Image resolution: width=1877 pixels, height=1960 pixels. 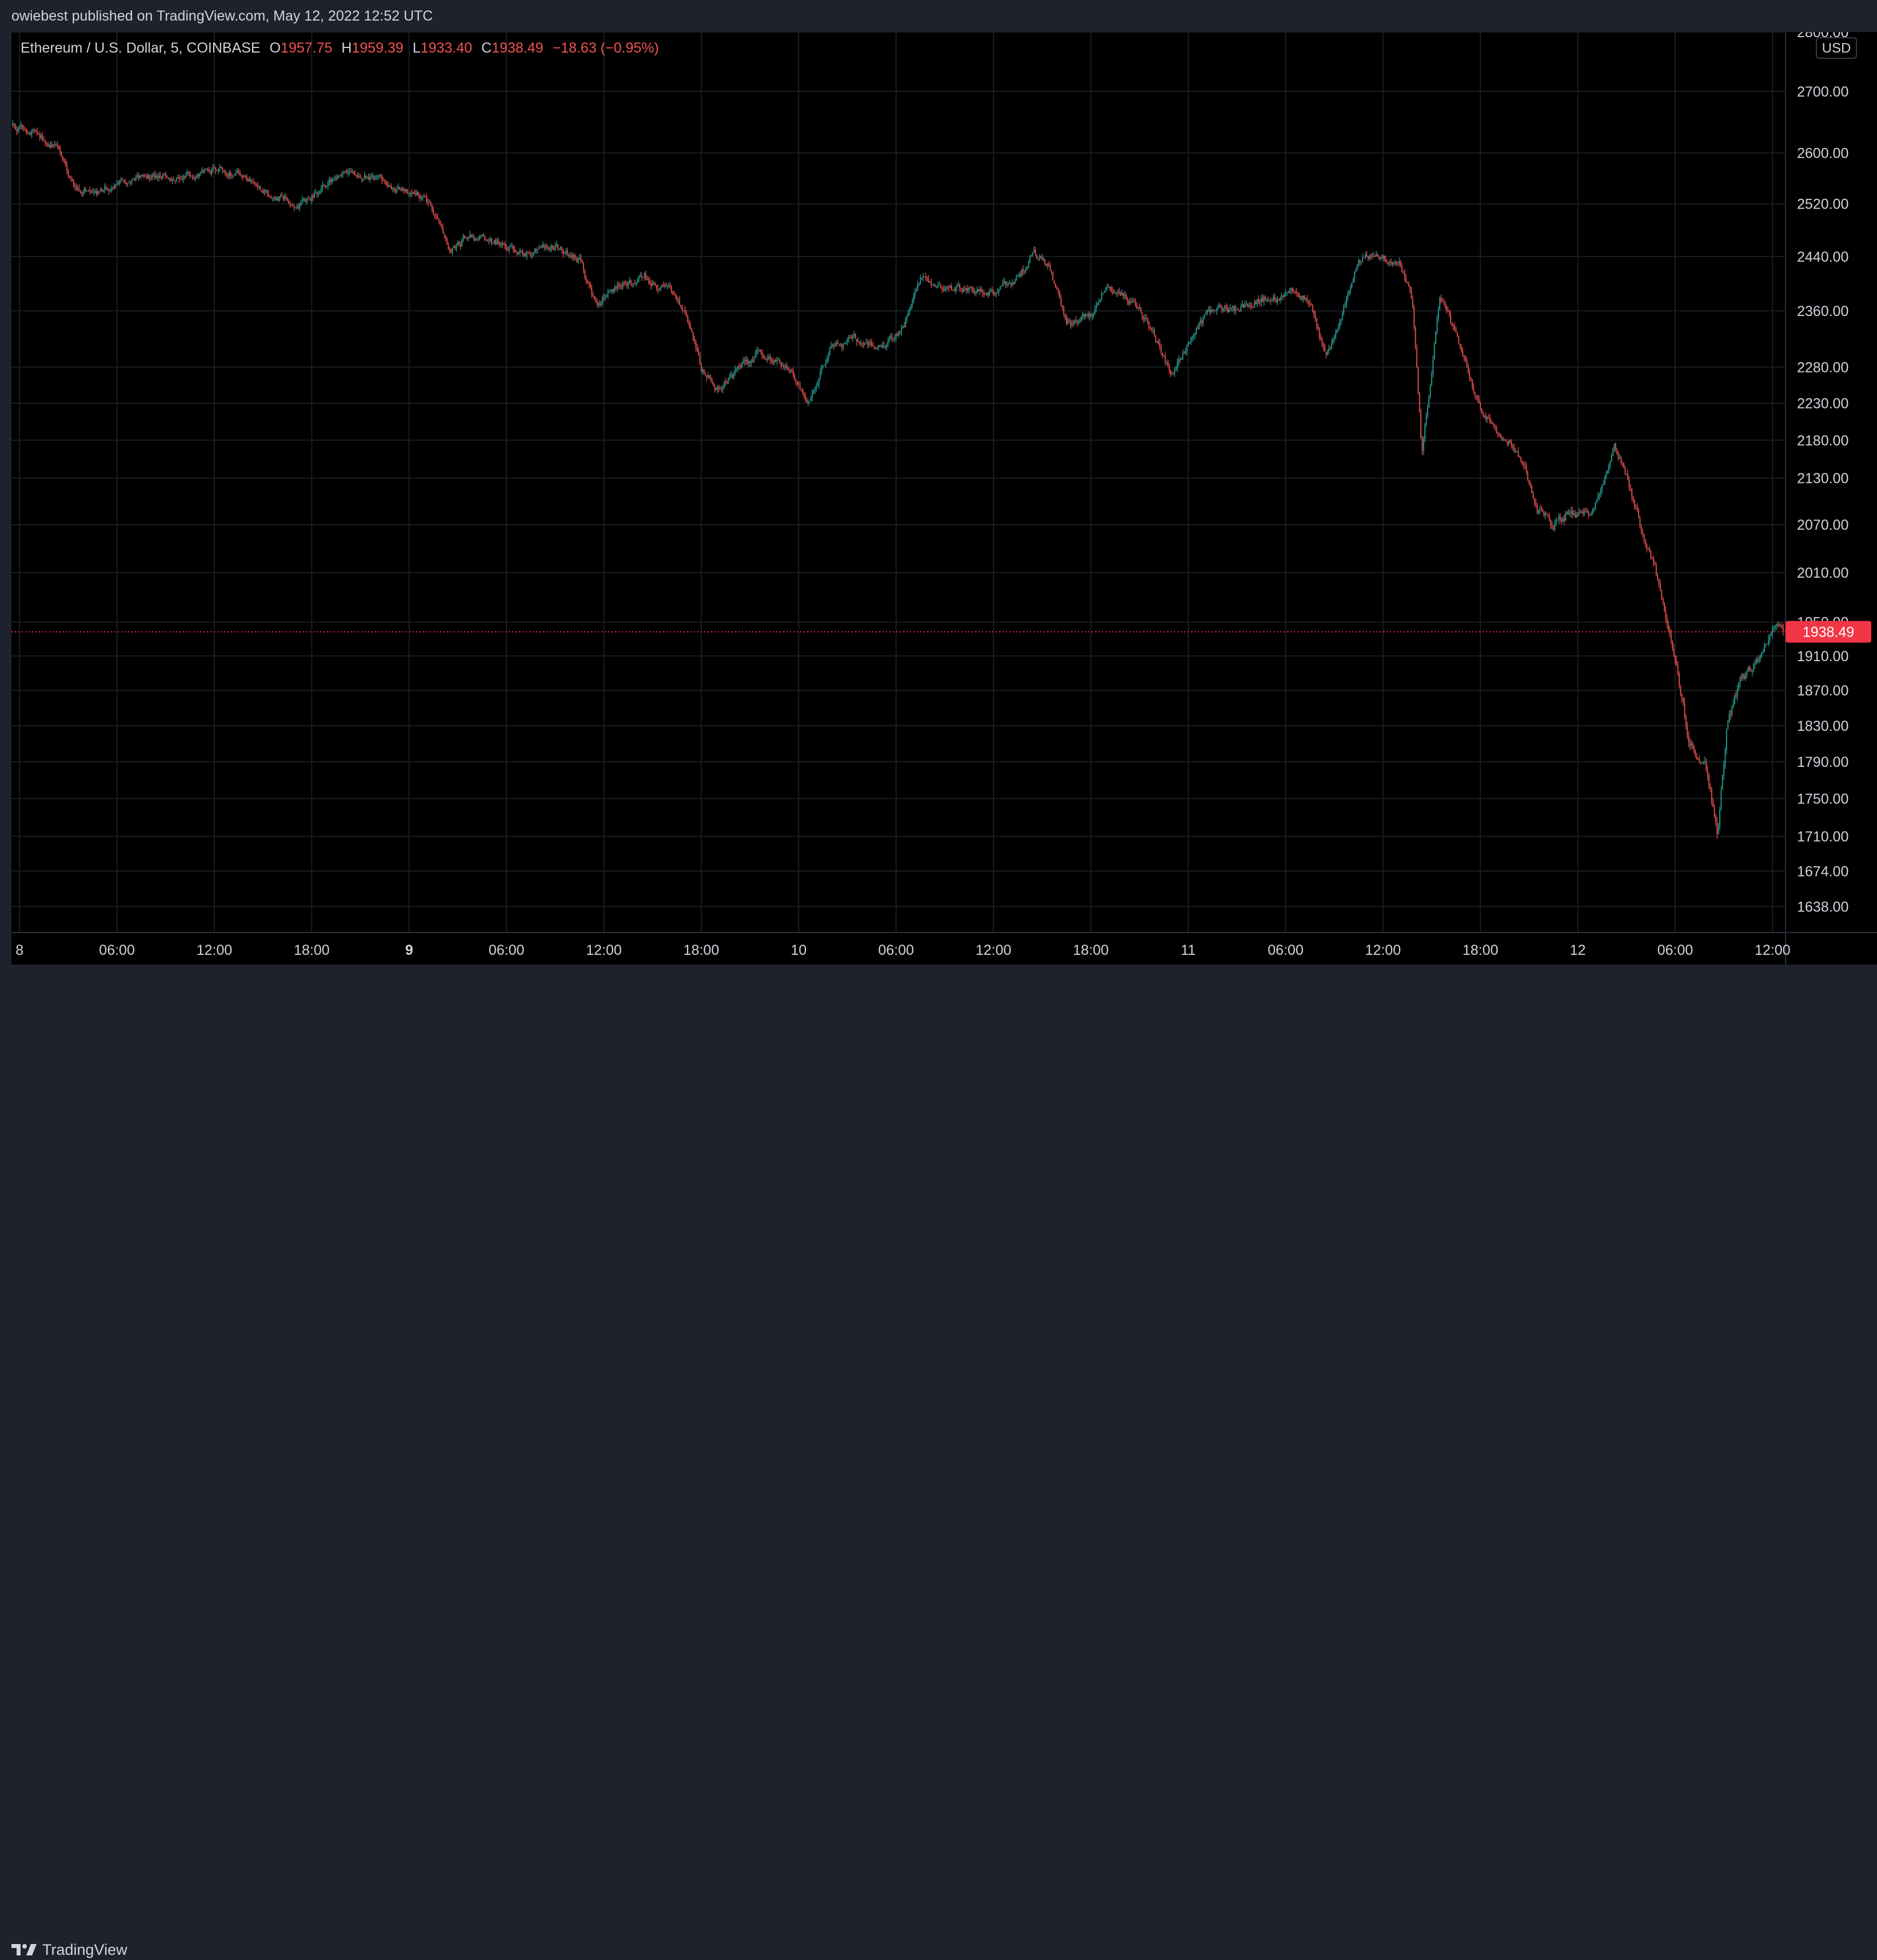 What do you see at coordinates (1837, 48) in the screenshot?
I see `currency-badge: USD` at bounding box center [1837, 48].